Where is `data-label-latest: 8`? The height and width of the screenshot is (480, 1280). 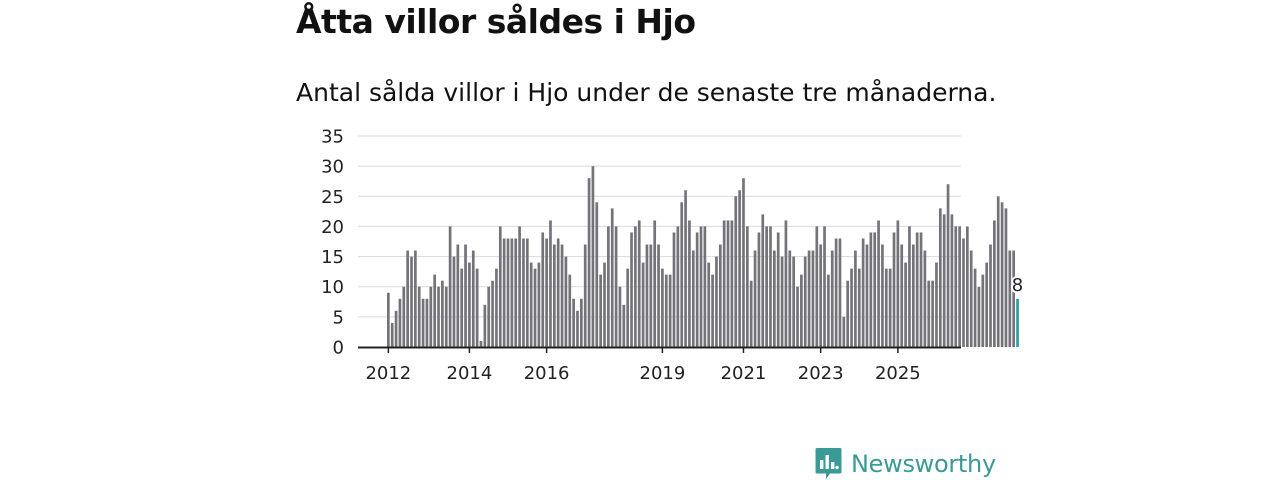 data-label-latest: 8 is located at coordinates (1017, 285).